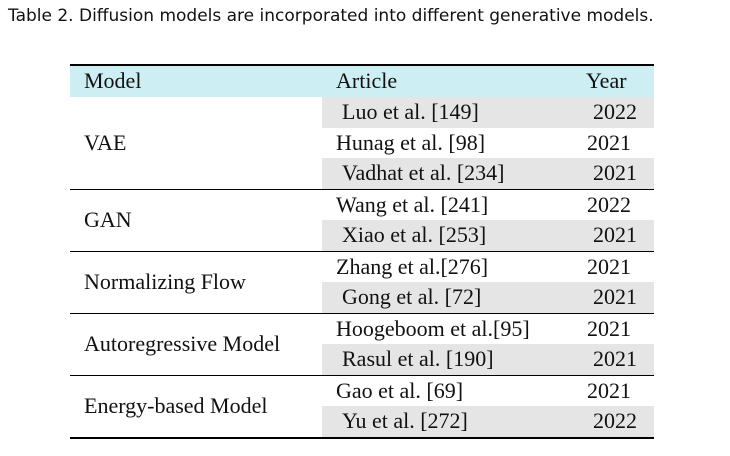  What do you see at coordinates (488, 391) in the screenshot?
I see `table-row: Gao et al. [69] 2021` at bounding box center [488, 391].